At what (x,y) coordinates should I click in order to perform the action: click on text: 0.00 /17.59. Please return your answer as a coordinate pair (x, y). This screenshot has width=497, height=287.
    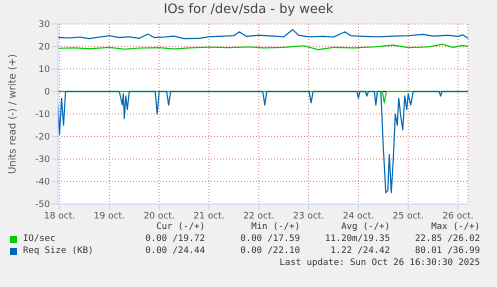
    Looking at the image, I should click on (269, 239).